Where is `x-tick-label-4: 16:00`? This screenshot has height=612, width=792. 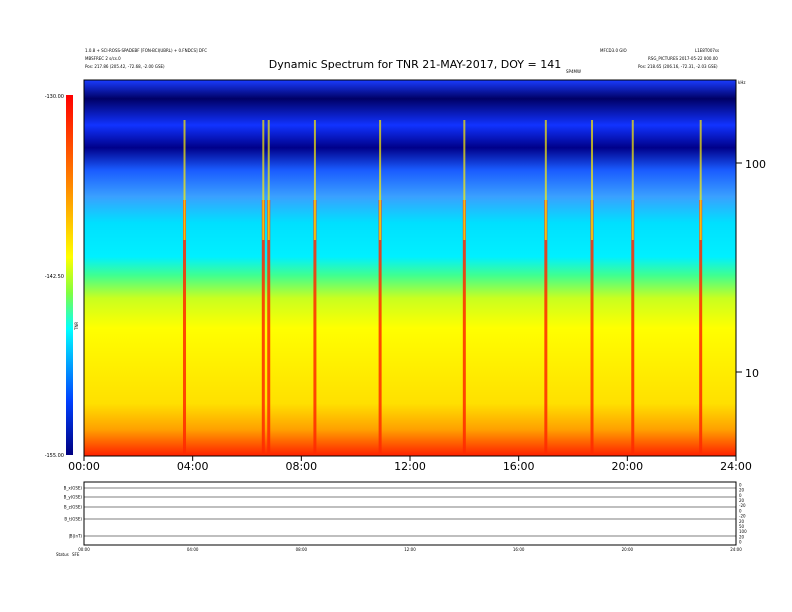 x-tick-label-4: 16:00 is located at coordinates (519, 466).